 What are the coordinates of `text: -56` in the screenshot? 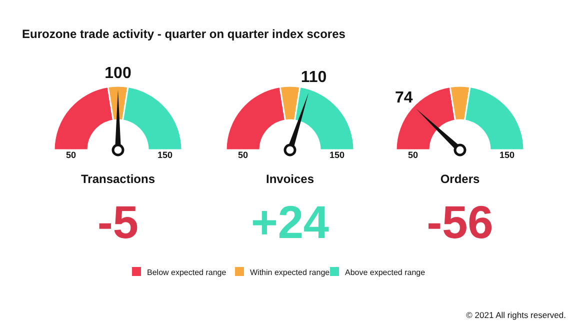 It's located at (460, 222).